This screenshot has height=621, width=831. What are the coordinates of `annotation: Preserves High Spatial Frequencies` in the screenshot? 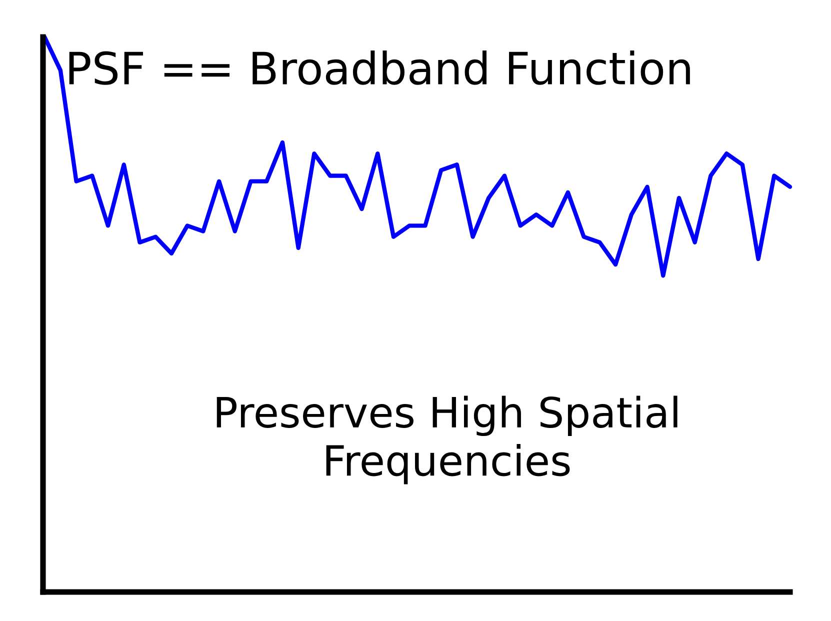 It's located at (447, 440).